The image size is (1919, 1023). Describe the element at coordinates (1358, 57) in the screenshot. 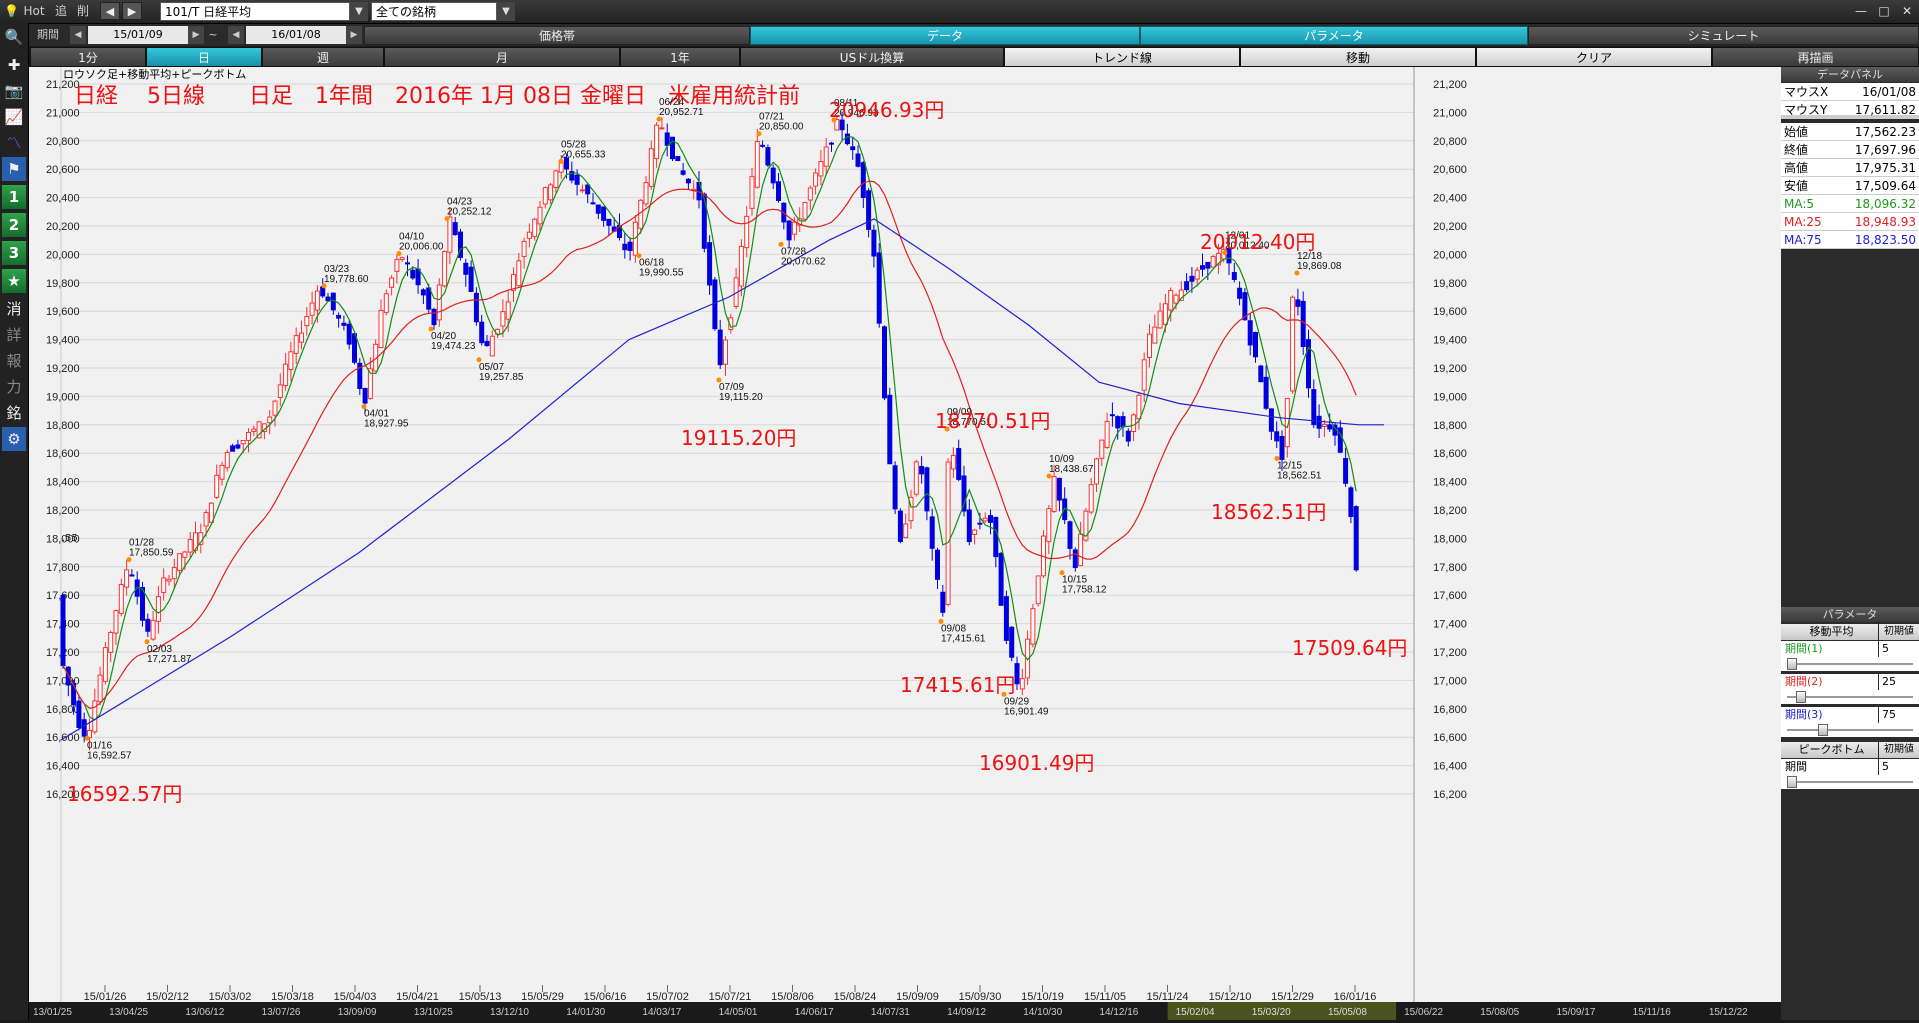

I see `tab-move: 移動` at that location.